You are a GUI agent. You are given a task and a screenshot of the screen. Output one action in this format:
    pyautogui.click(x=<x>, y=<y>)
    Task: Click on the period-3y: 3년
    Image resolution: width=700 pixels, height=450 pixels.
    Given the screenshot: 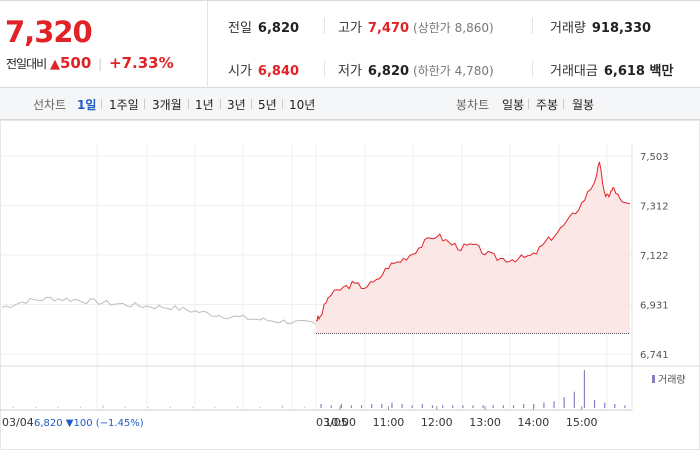 What is the action you would take?
    pyautogui.click(x=236, y=105)
    